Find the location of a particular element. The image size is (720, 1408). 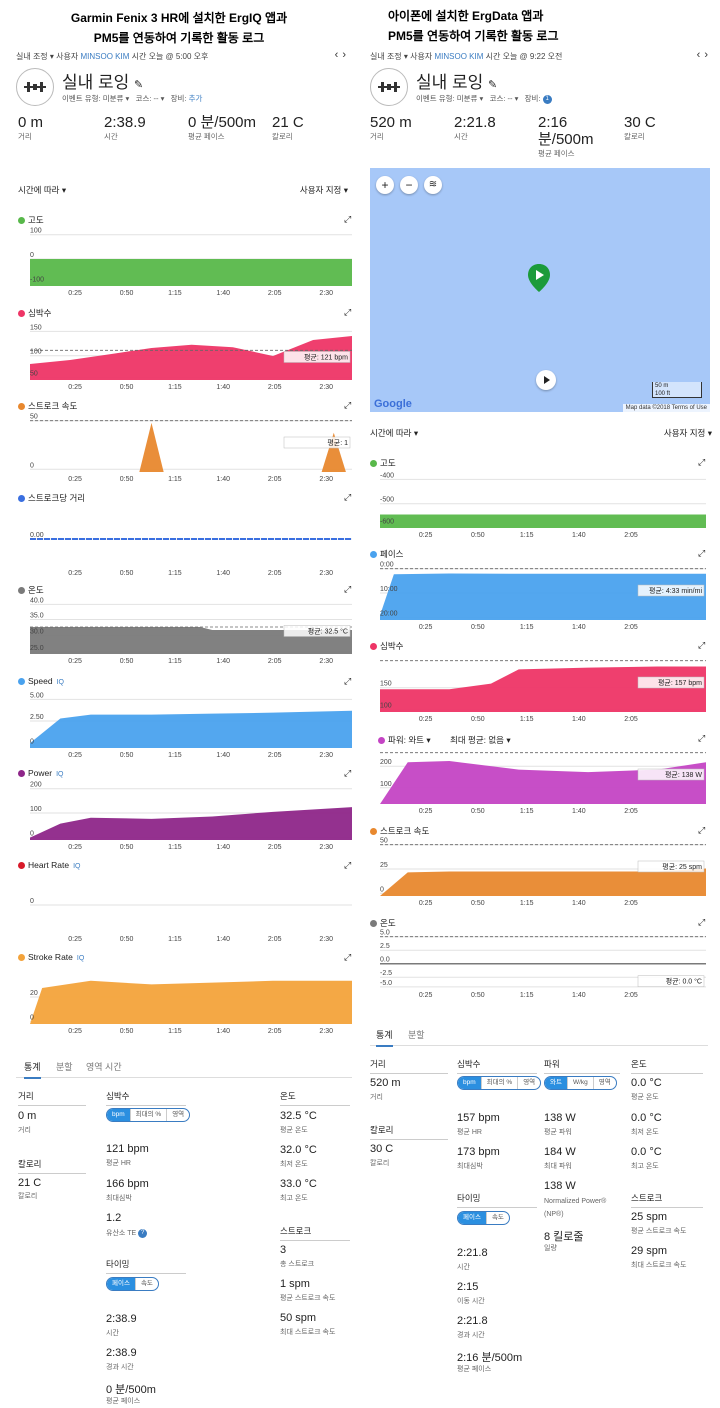

play-button is located at coordinates (546, 380).